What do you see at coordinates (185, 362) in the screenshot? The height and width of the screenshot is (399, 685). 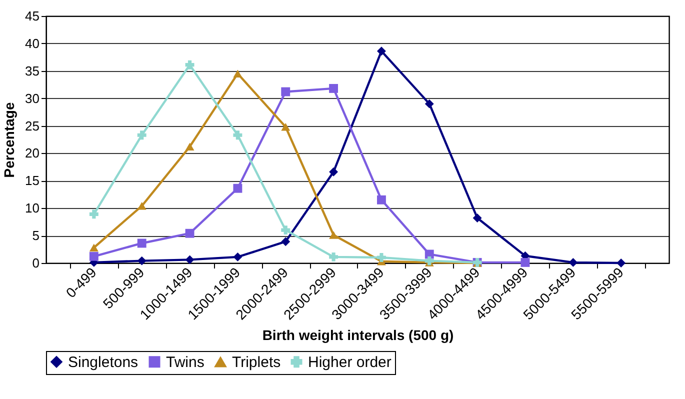 I see `legend-label: Twins` at bounding box center [185, 362].